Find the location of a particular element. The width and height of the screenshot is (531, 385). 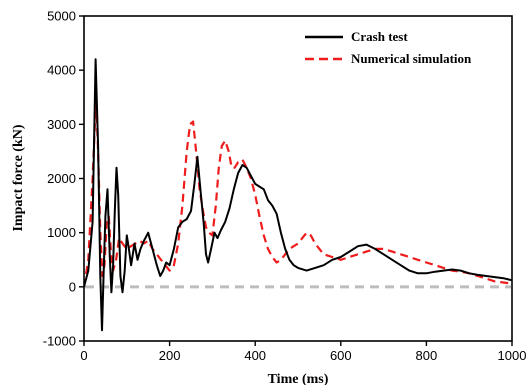

legend: Crash test Numerical simulation is located at coordinates (388, 47).